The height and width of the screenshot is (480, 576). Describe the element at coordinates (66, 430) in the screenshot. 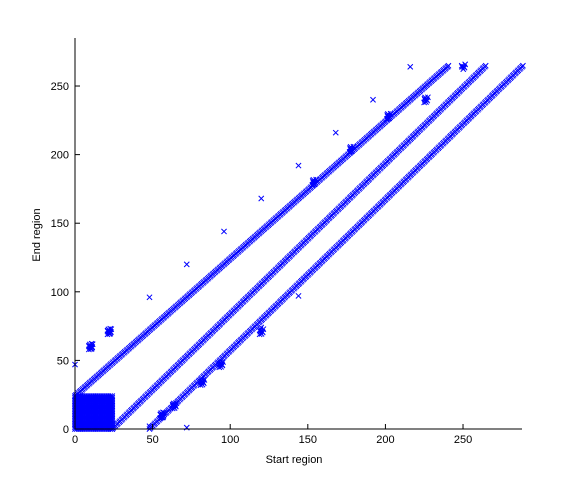

I see `y-tick-label: 0` at that location.